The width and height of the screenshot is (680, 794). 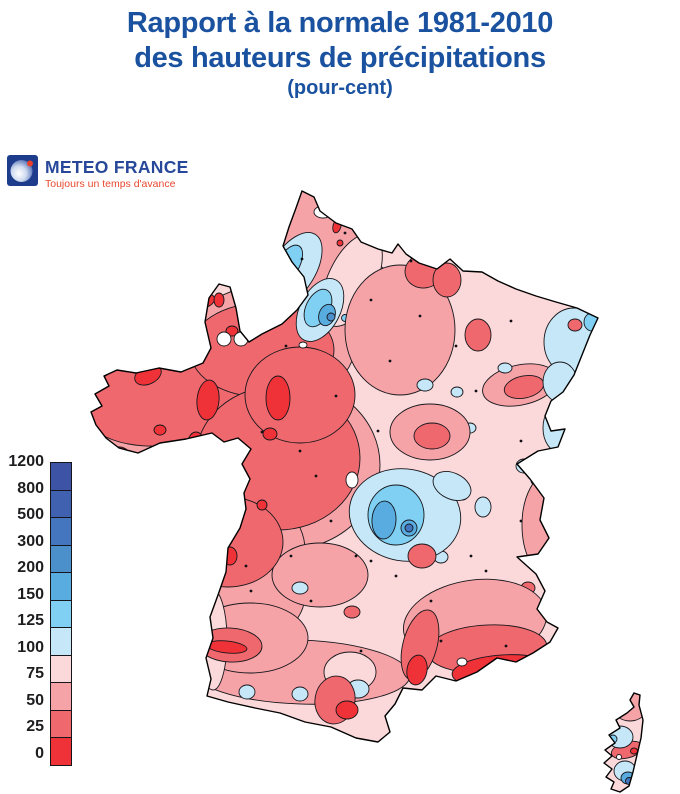 What do you see at coordinates (451, 330) in the screenshot?
I see `champagne-lorraine-region` at bounding box center [451, 330].